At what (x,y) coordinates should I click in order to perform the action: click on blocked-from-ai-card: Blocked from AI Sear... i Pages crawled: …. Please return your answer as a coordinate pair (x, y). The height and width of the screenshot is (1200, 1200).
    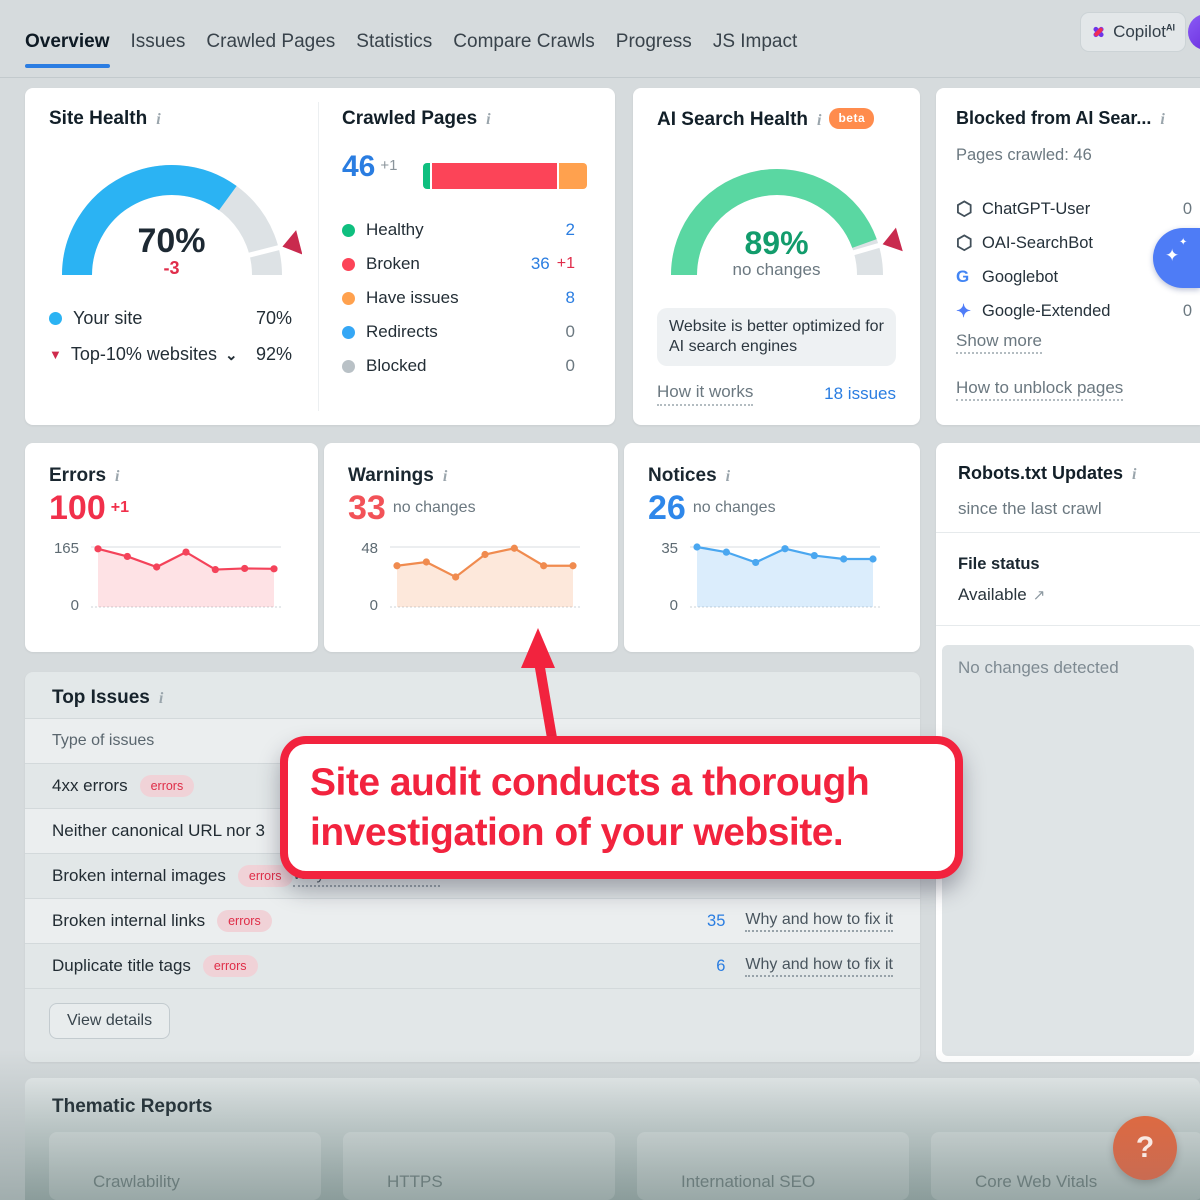
    Looking at the image, I should click on (1068, 256).